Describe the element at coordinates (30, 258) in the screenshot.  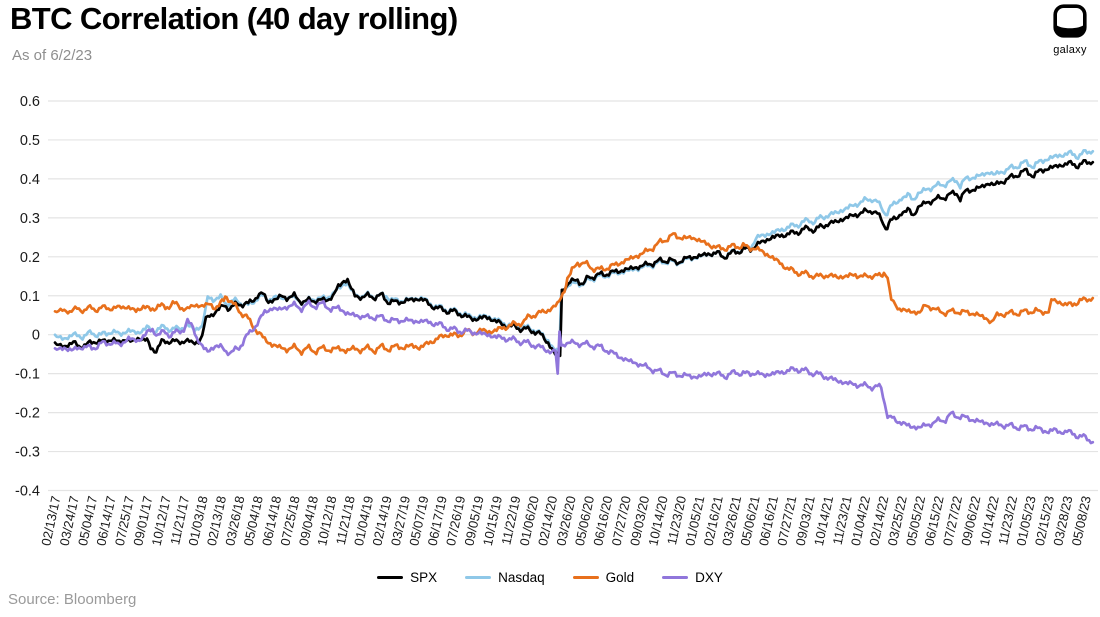
I see `y-tick-label: 0.2` at that location.